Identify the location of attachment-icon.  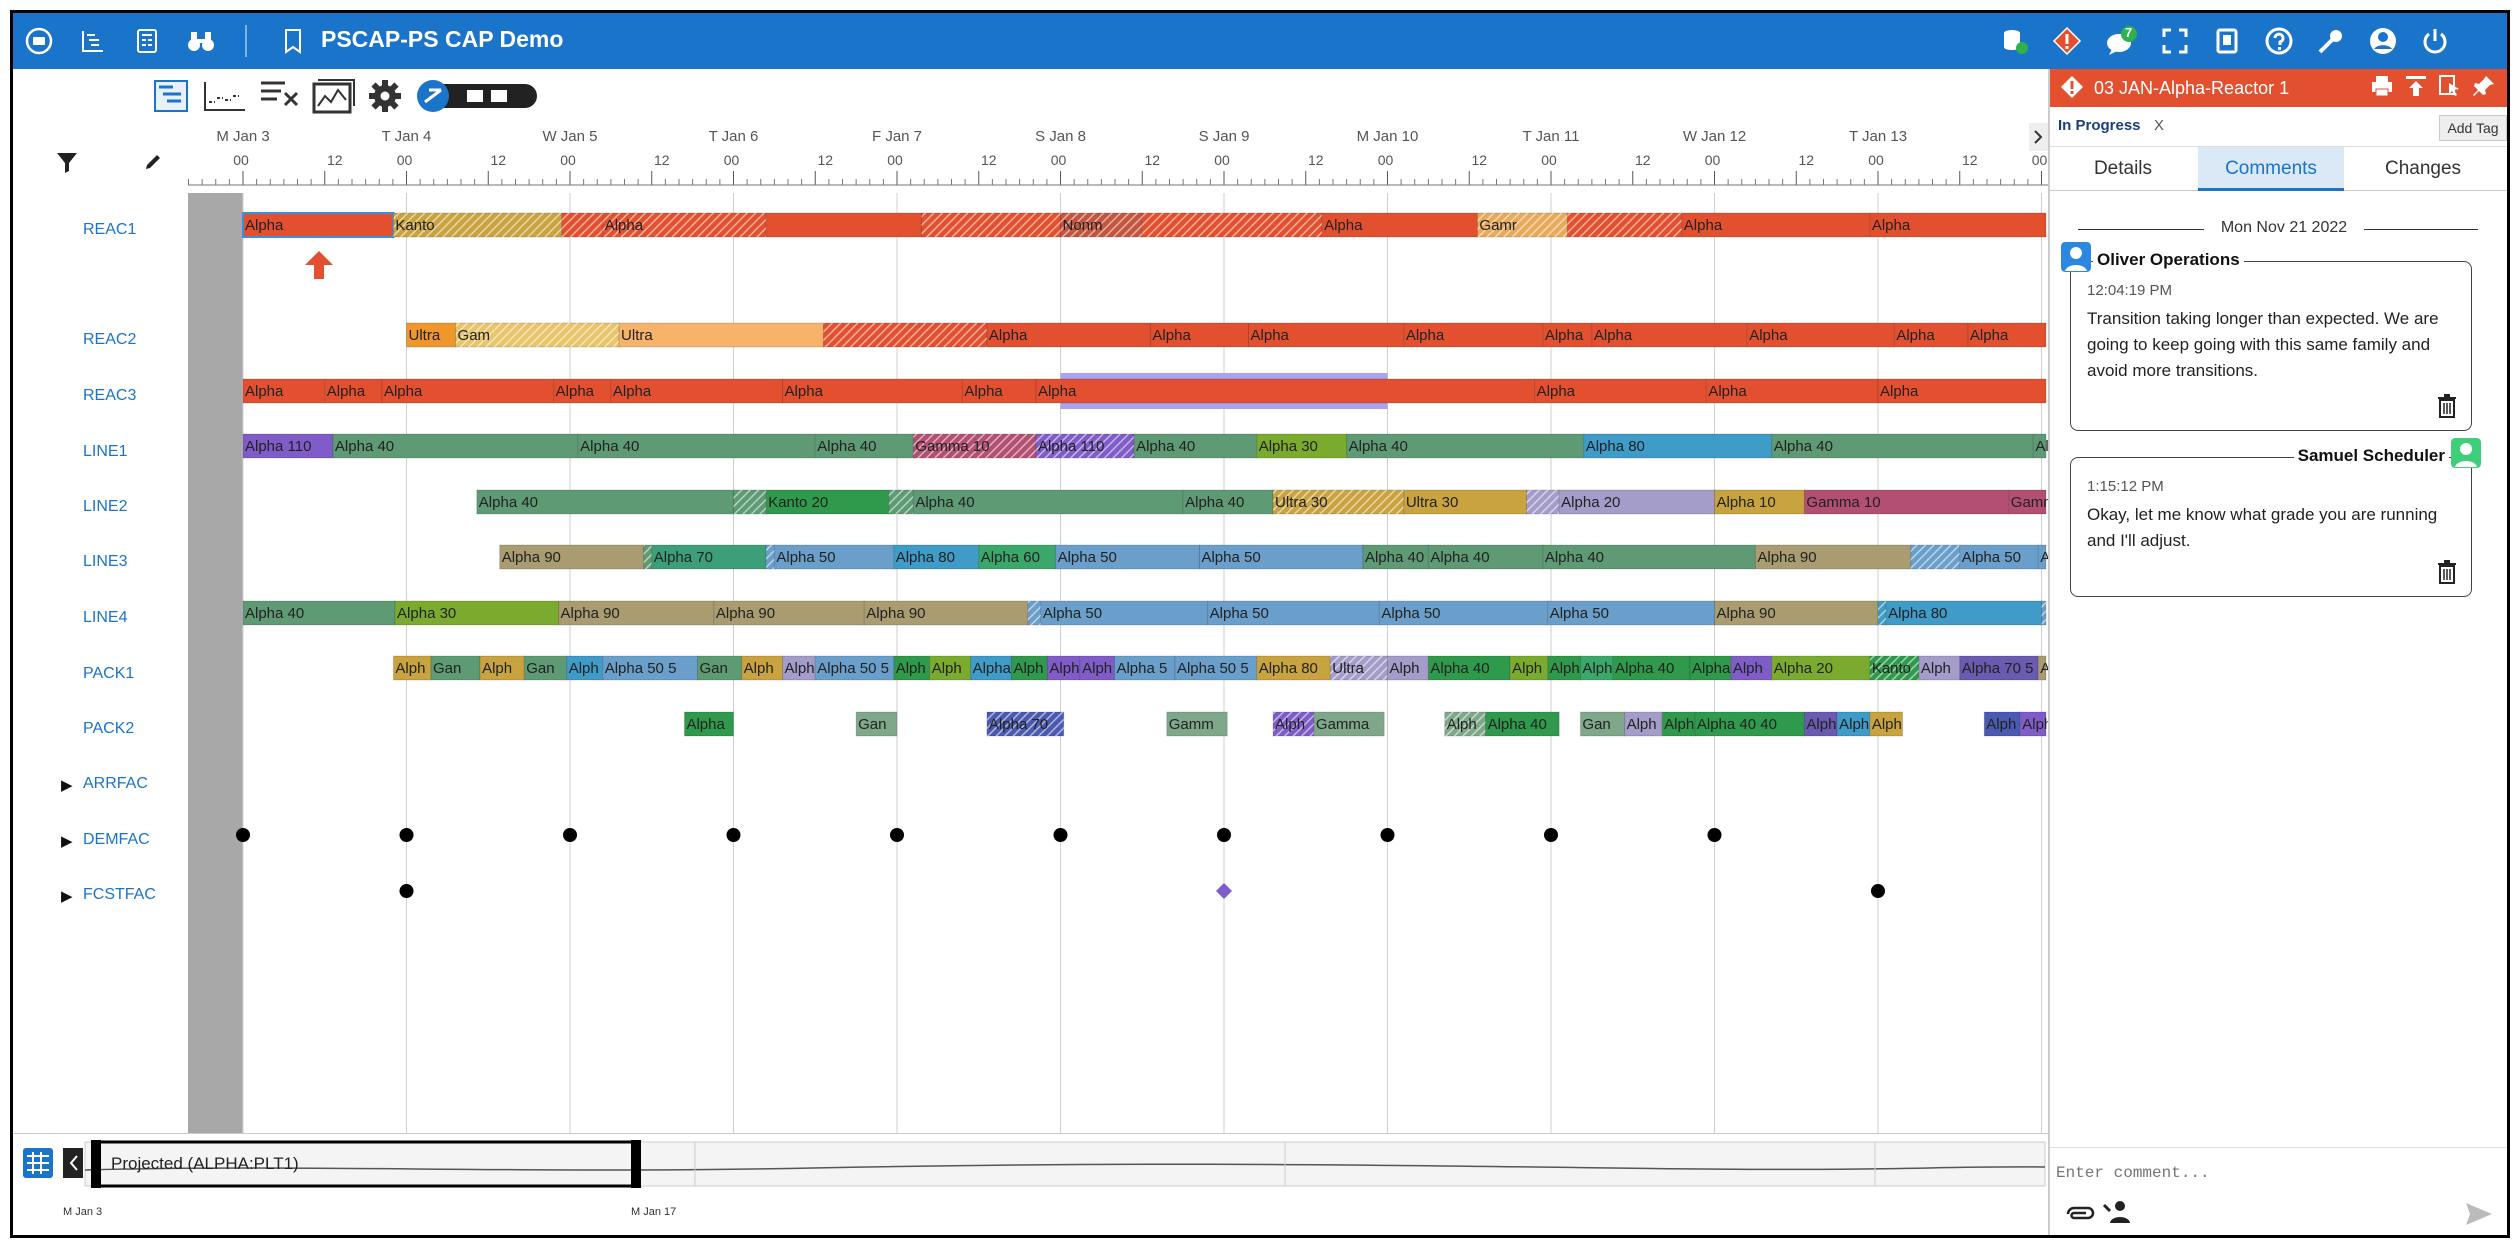
(2079, 1214).